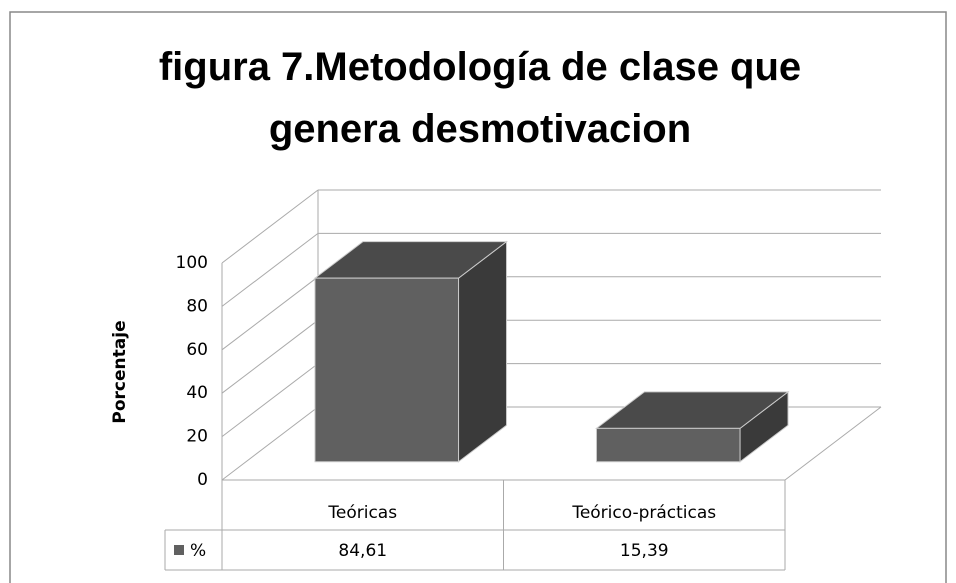  What do you see at coordinates (197, 393) in the screenshot?
I see `y-tick-label: 40` at bounding box center [197, 393].